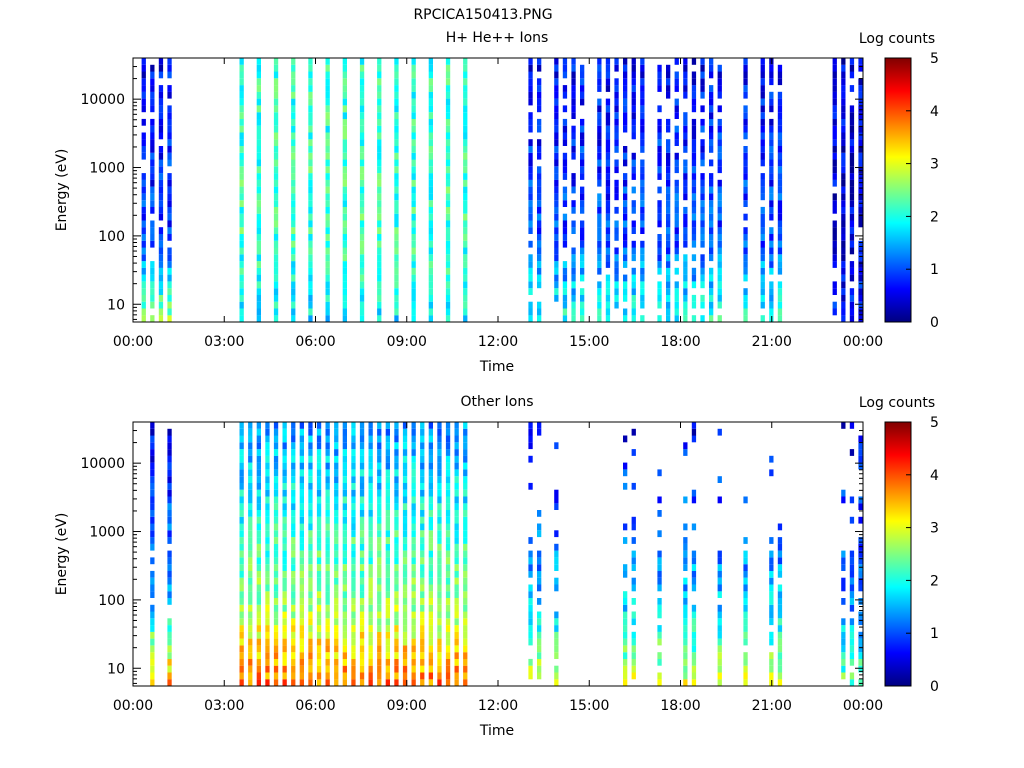  I want to click on x-tick-label: 12:00, so click(498, 342).